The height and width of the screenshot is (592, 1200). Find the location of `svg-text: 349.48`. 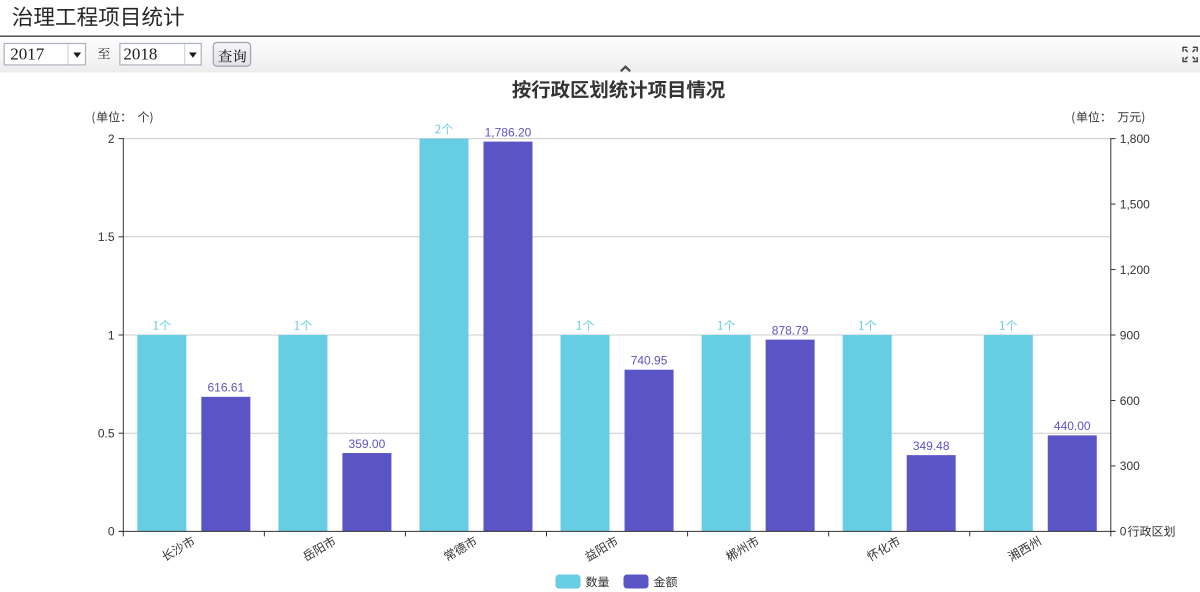

svg-text: 349.48 is located at coordinates (931, 446).